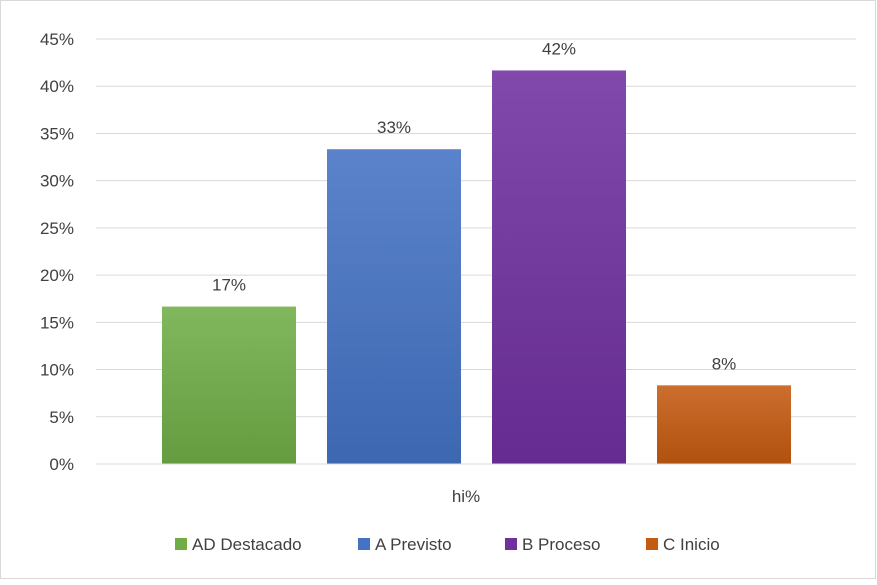  I want to click on y-tick-label: 15%, so click(57, 322).